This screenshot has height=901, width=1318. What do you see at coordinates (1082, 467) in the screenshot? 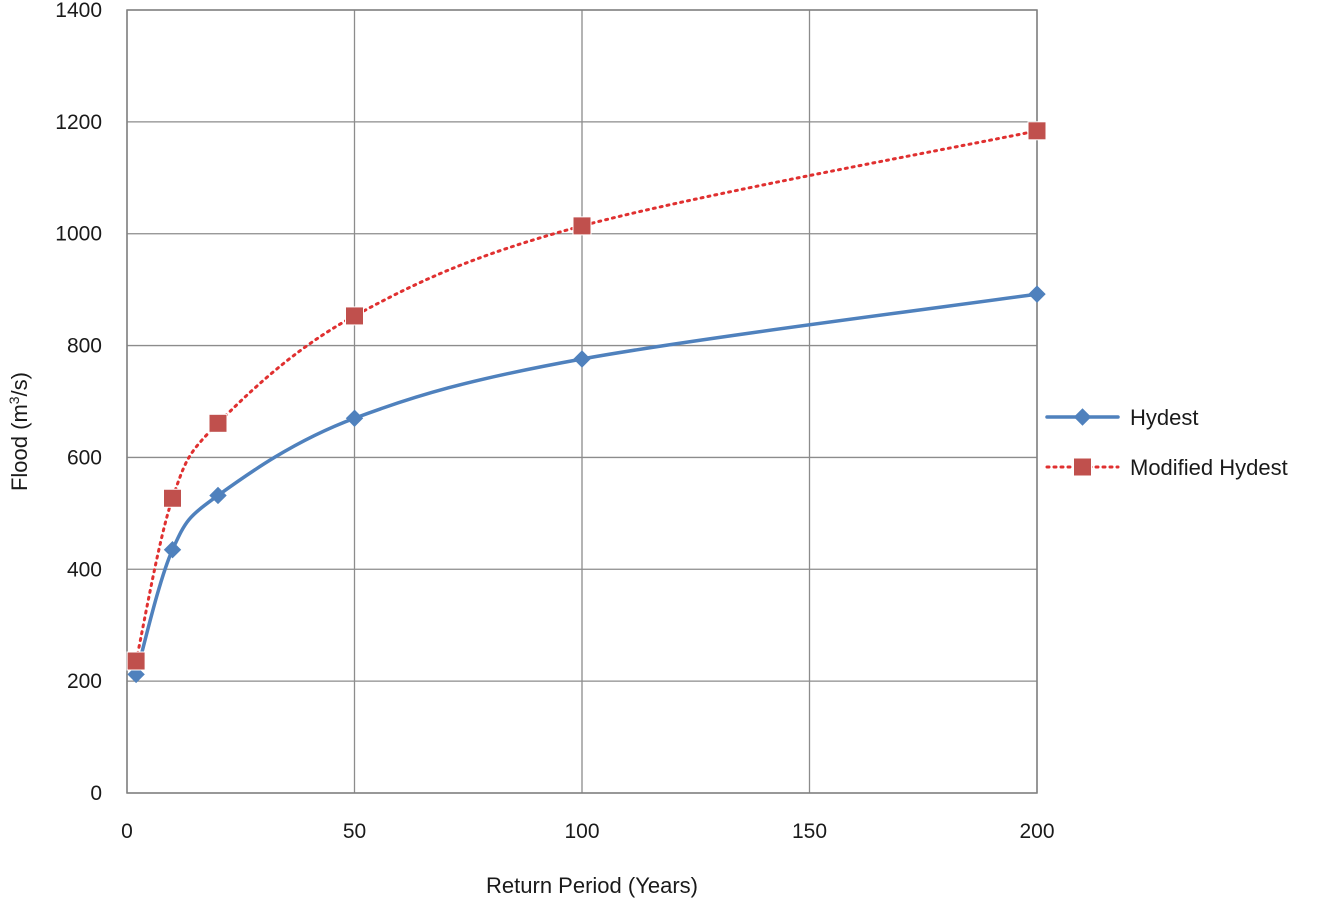
I see `legend-marker-modified-hydest` at bounding box center [1082, 467].